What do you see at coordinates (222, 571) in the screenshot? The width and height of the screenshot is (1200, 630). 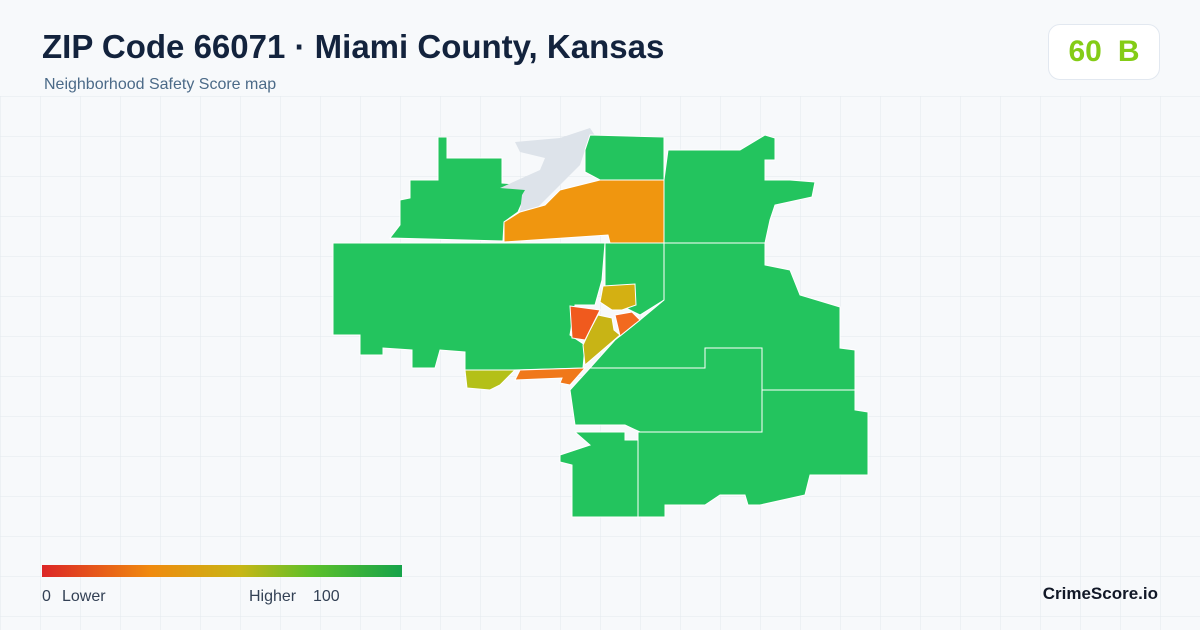 I see `legend-gradient` at bounding box center [222, 571].